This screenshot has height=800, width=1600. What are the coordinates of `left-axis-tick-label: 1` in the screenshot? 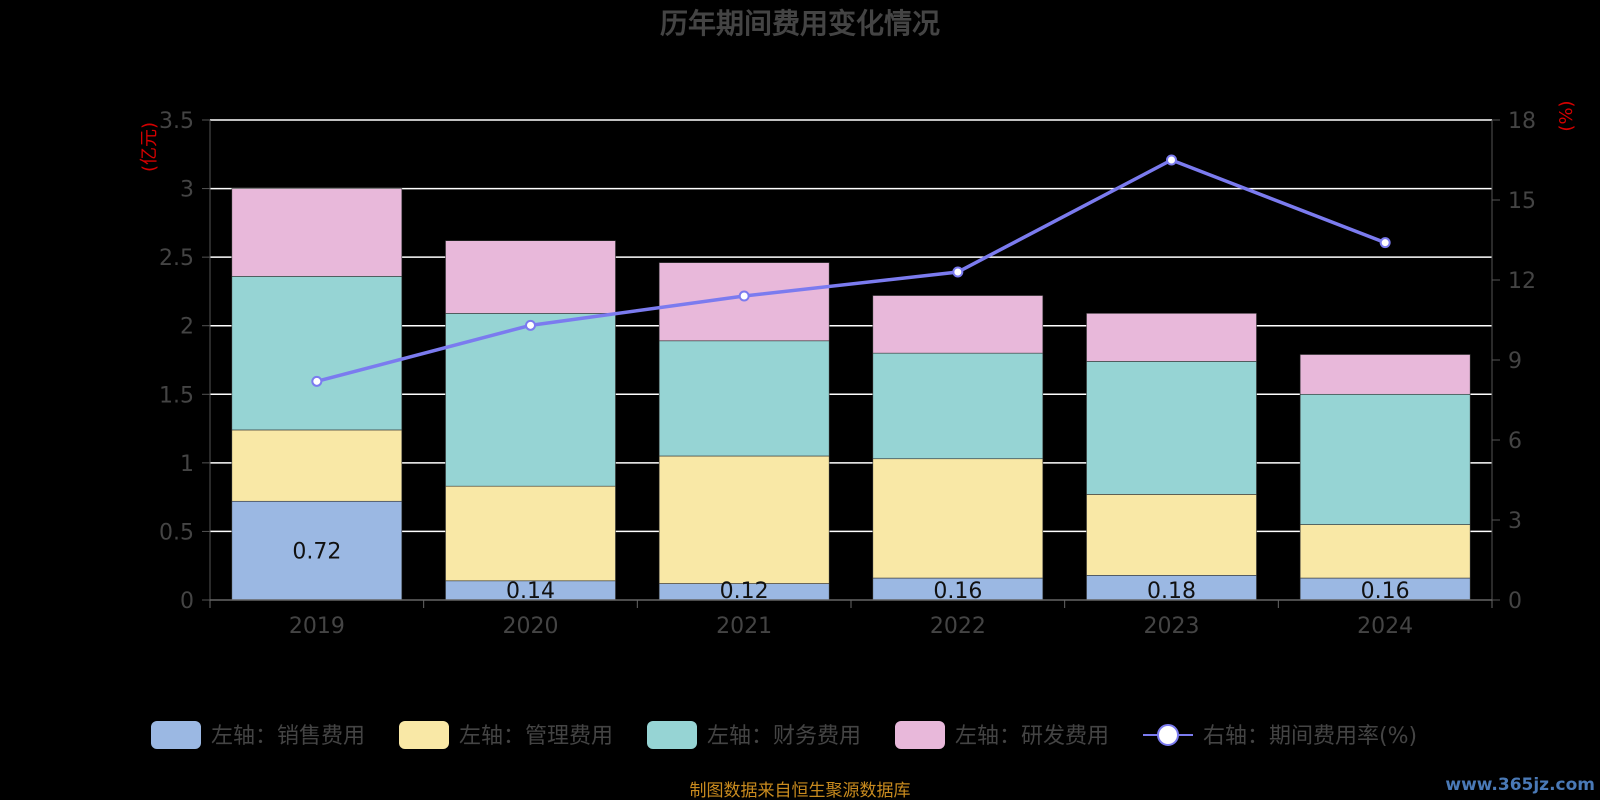 It's located at (187, 464).